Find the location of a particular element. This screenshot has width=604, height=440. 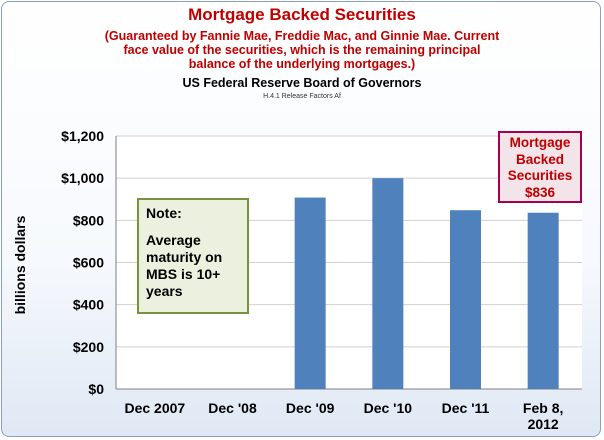

x-tick-label: Dec '08 is located at coordinates (232, 408).